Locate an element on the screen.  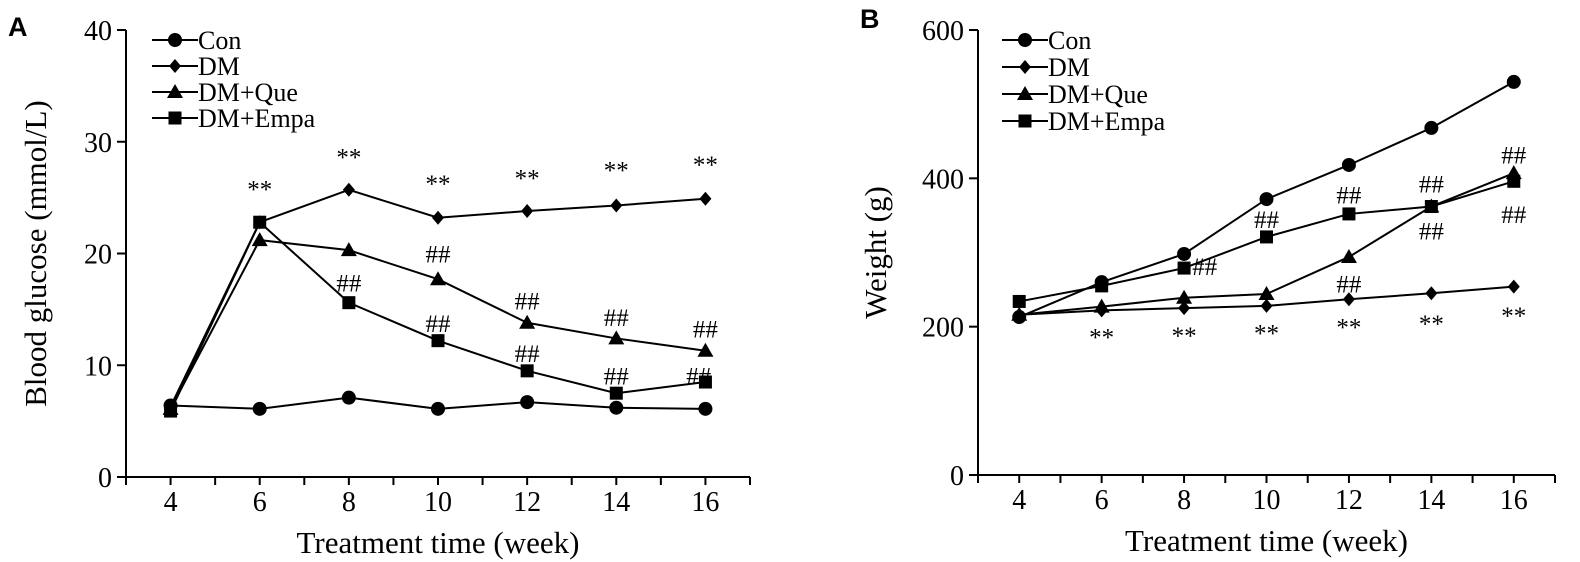
x-tick-label: 16 is located at coordinates (1514, 500).